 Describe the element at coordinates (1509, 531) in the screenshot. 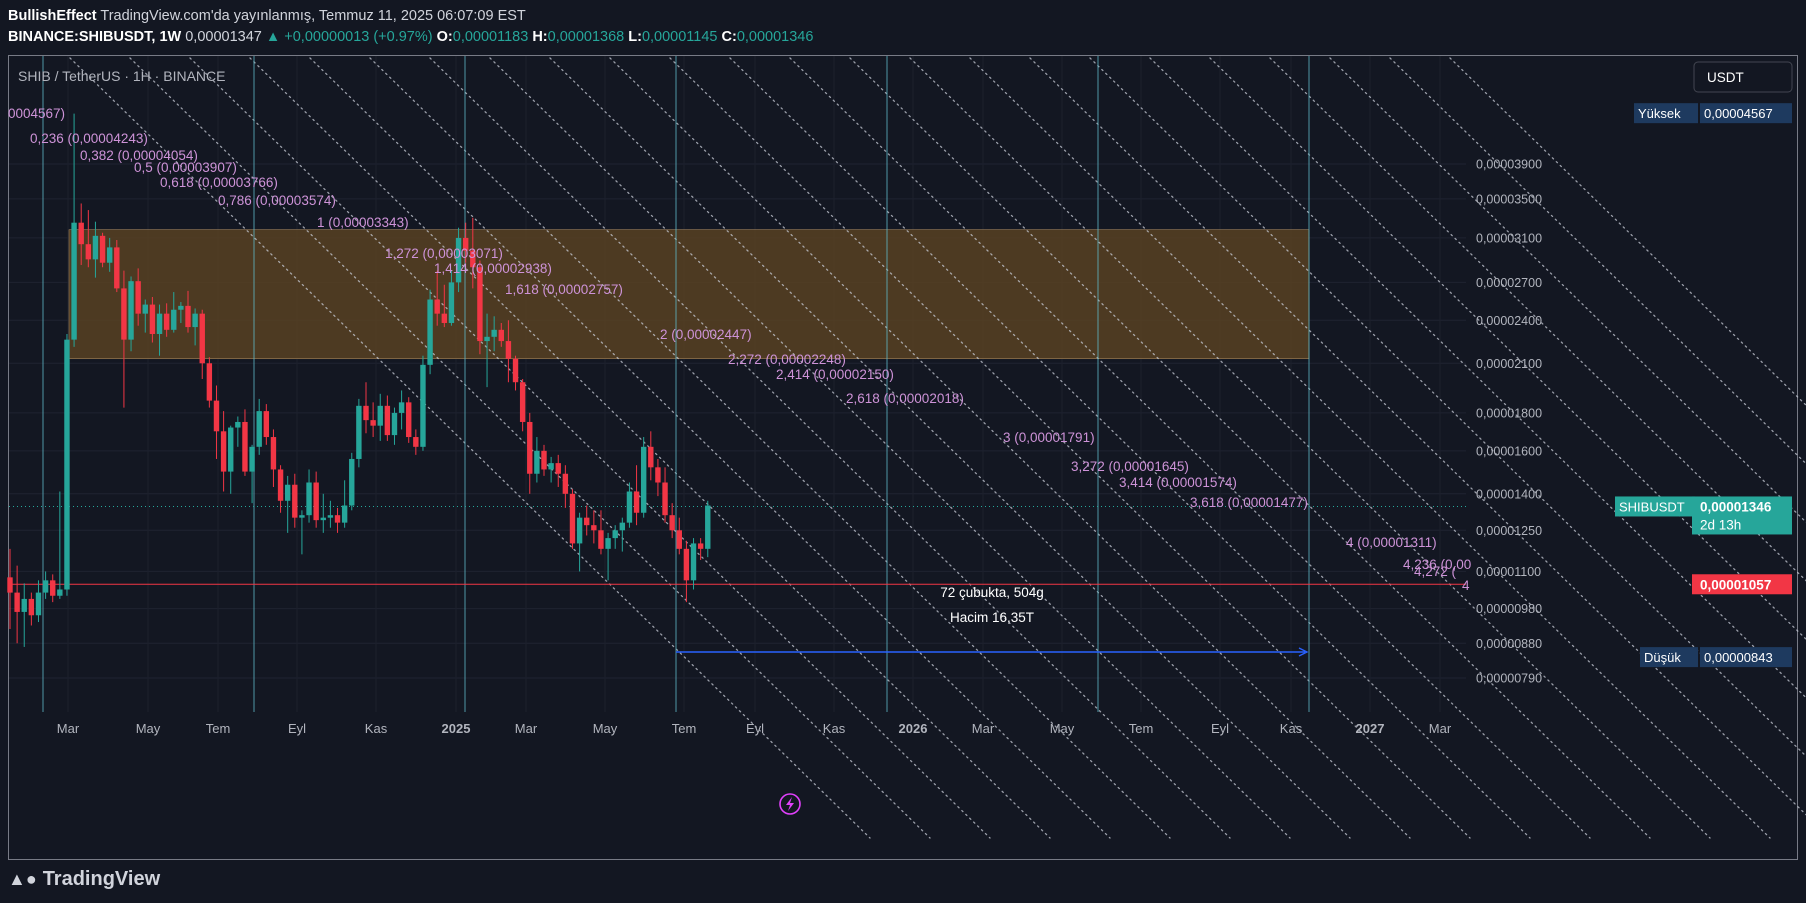

I see `y-tick-label: 0,00001250` at that location.